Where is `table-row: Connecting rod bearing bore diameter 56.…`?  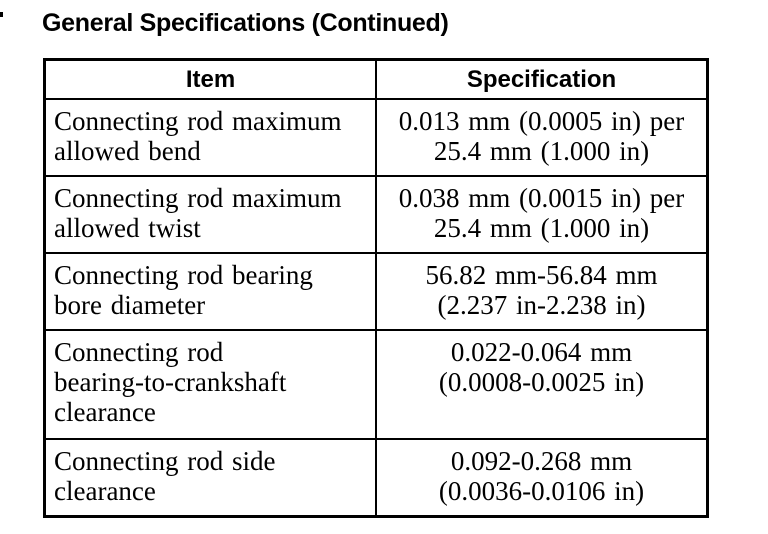
table-row: Connecting rod bearing bore diameter 56.… is located at coordinates (376, 291).